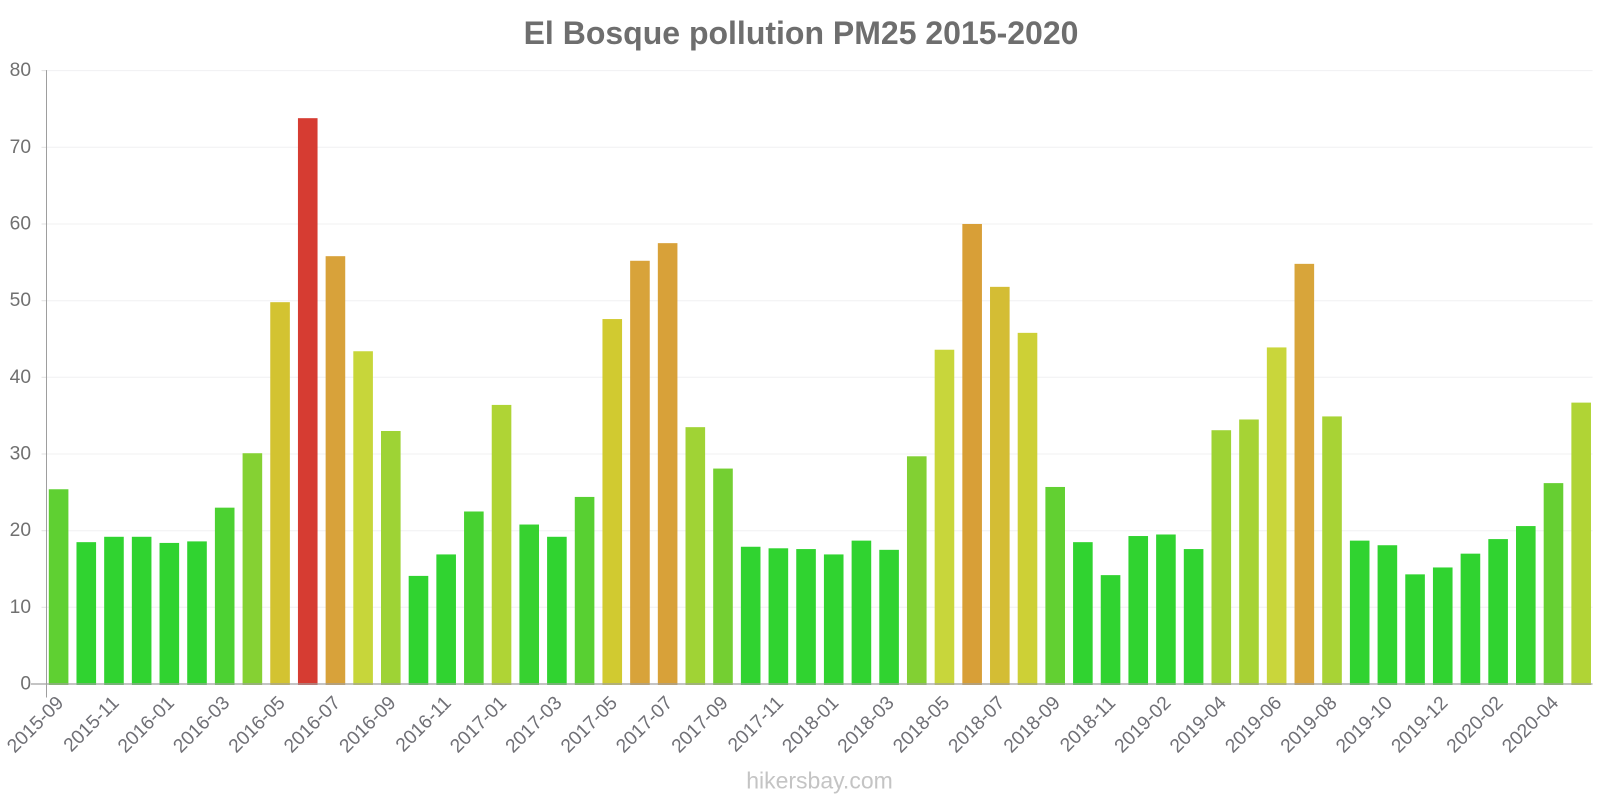  What do you see at coordinates (20, 224) in the screenshot?
I see `svg-text: 60` at bounding box center [20, 224].